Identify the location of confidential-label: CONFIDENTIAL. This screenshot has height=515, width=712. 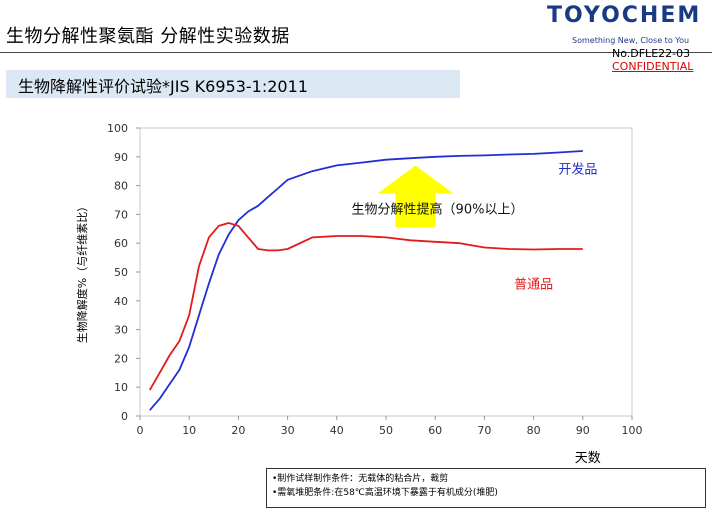
(653, 66).